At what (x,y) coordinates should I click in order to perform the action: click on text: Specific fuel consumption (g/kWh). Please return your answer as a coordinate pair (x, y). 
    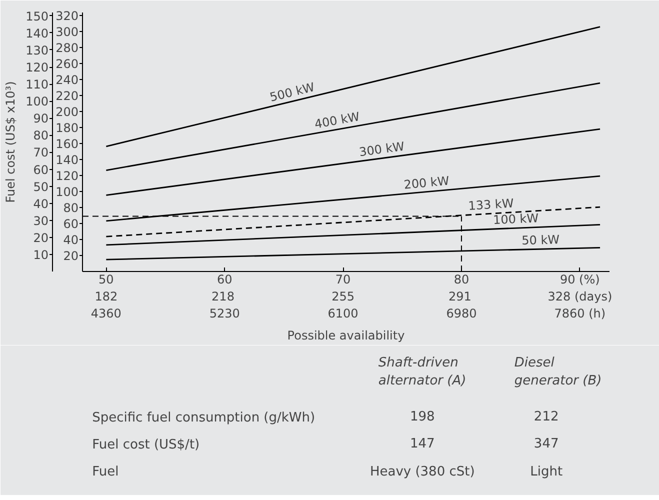
    Looking at the image, I should click on (204, 418).